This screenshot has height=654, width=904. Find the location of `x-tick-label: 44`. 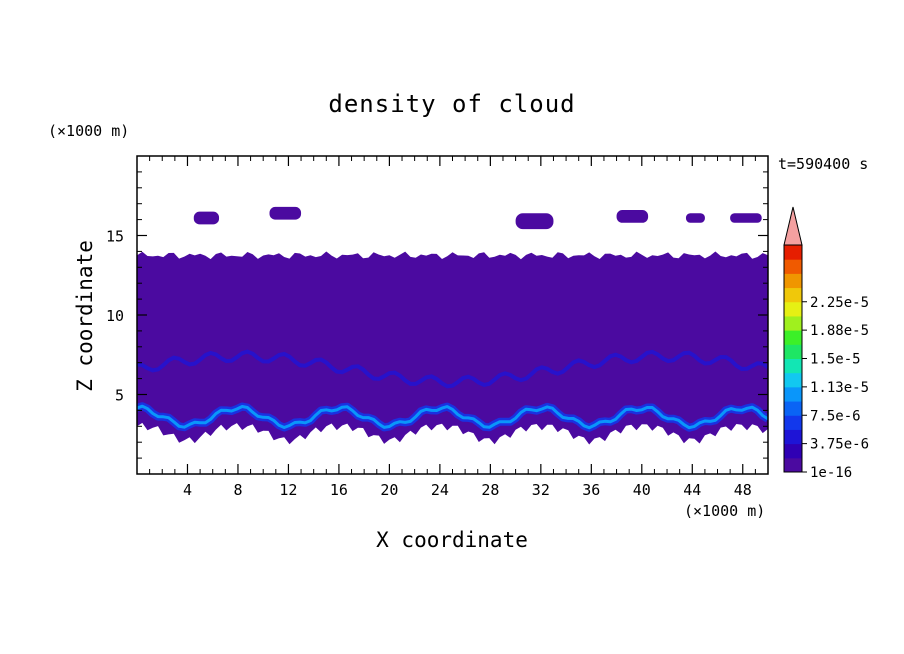

x-tick-label: 44 is located at coordinates (692, 490).